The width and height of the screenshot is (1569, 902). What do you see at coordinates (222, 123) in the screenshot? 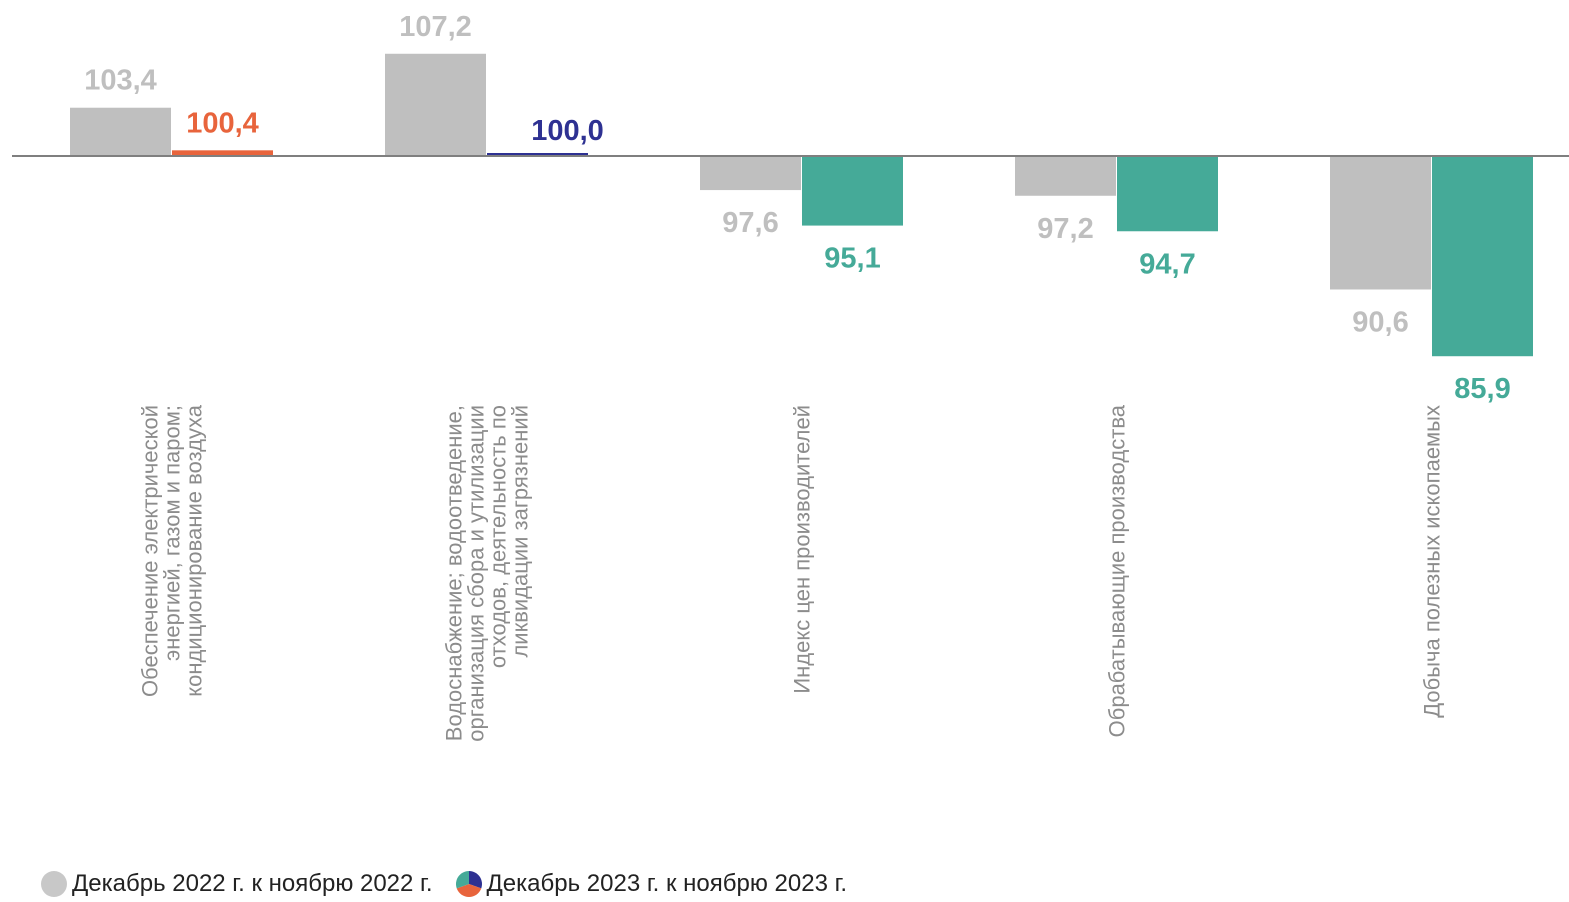
I see `value-label-s1-c0: 100,4` at bounding box center [222, 123].